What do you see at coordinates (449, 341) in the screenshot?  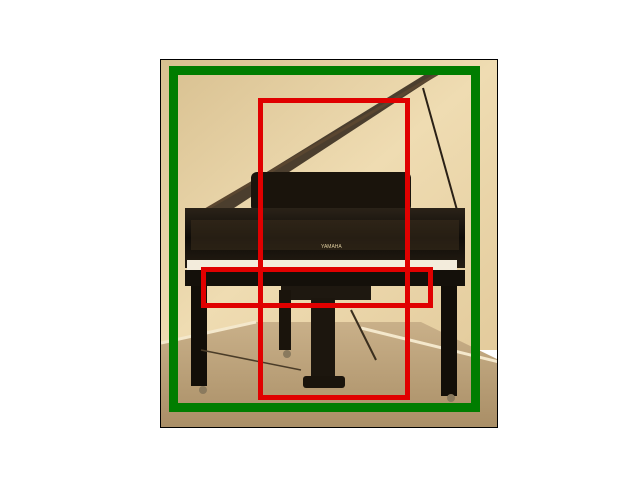 I see `leg-right` at bounding box center [449, 341].